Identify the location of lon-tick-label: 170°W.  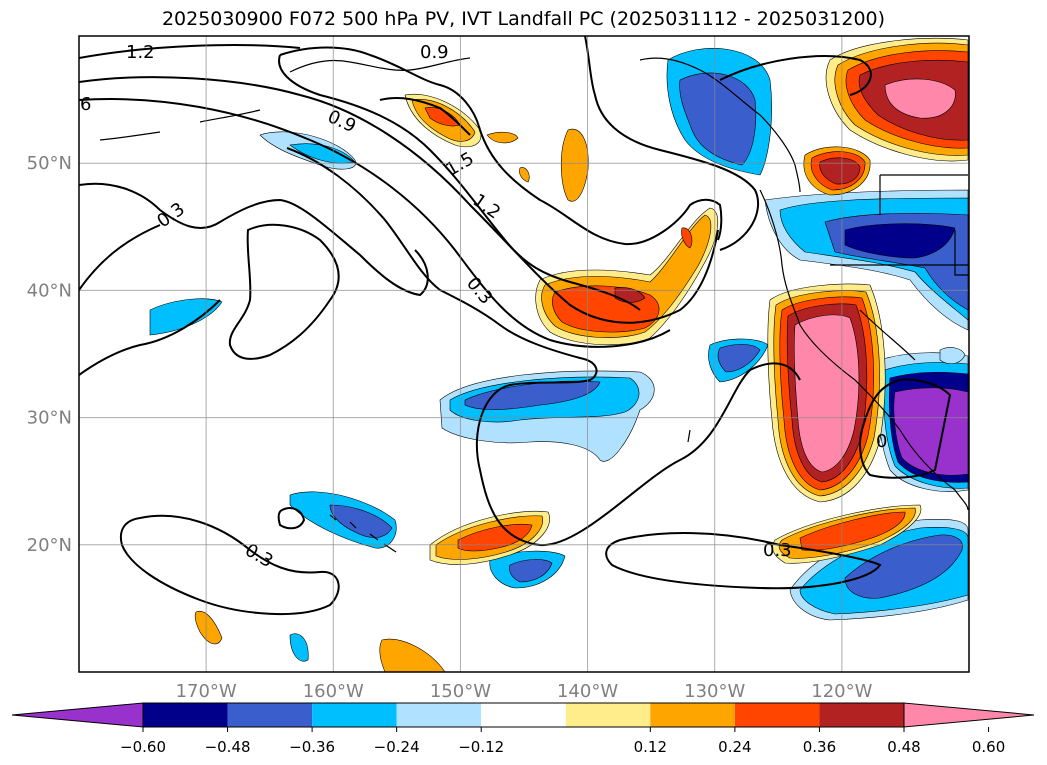
(206, 691).